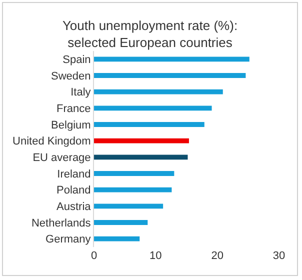 This screenshot has width=302, height=280. What do you see at coordinates (76, 60) in the screenshot?
I see `y-tick-label: Spain` at bounding box center [76, 60].